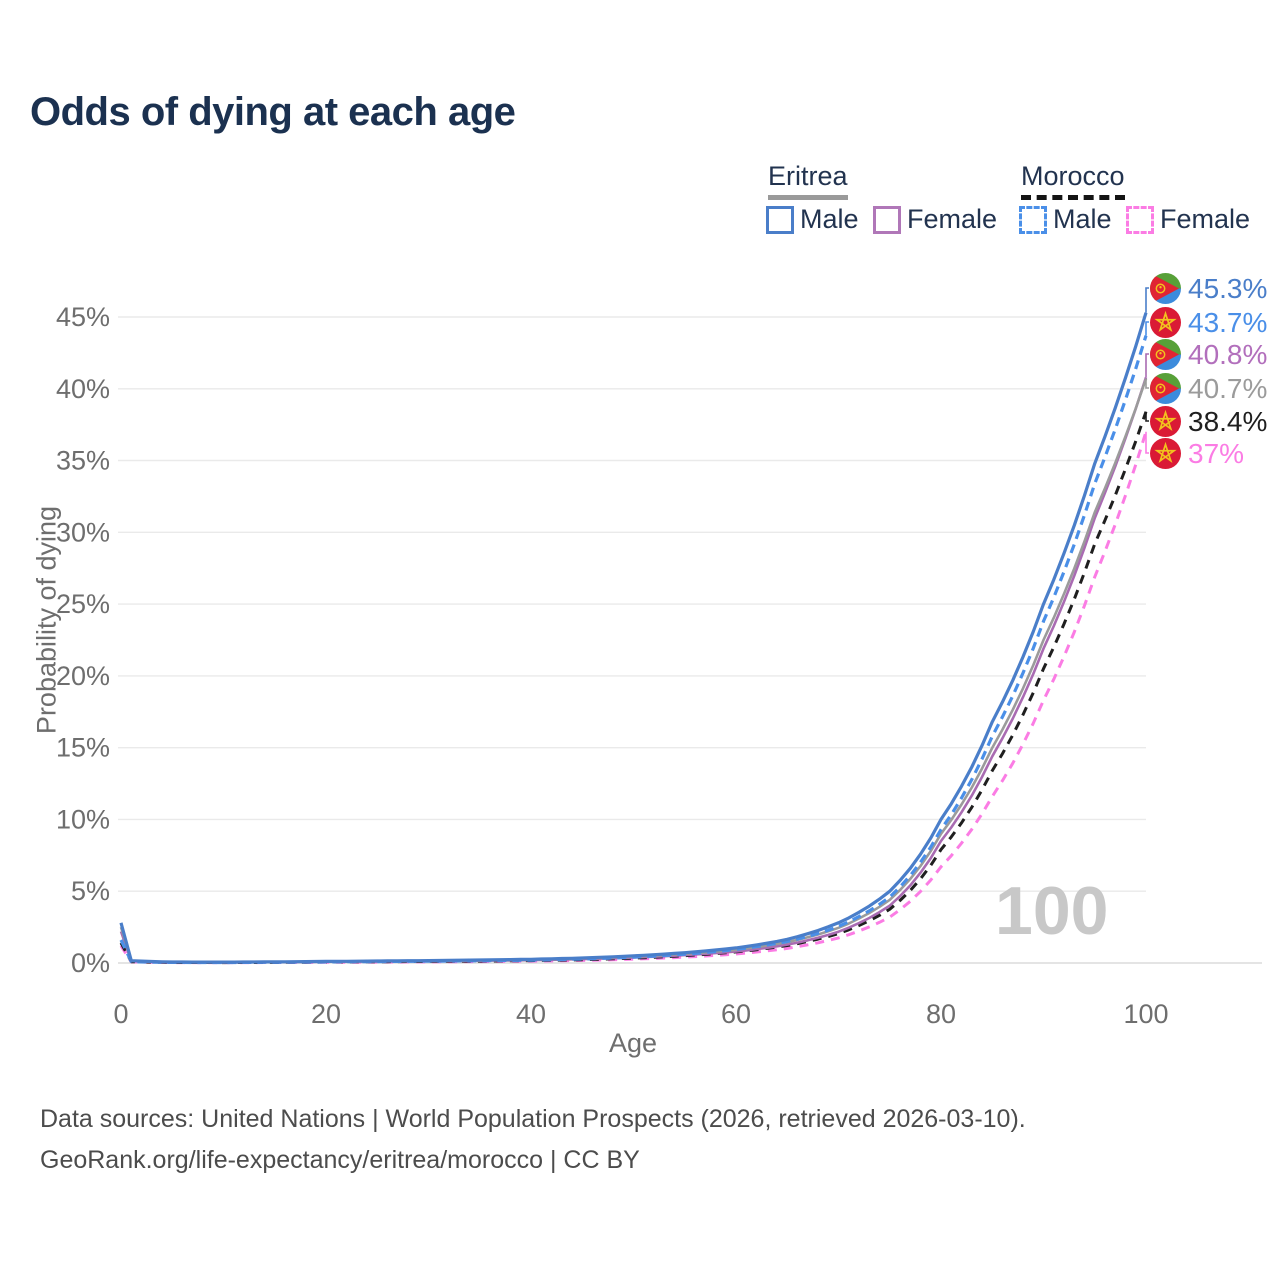 The height and width of the screenshot is (1280, 1280). Describe the element at coordinates (1052, 911) in the screenshot. I see `age-watermark: 100` at that location.